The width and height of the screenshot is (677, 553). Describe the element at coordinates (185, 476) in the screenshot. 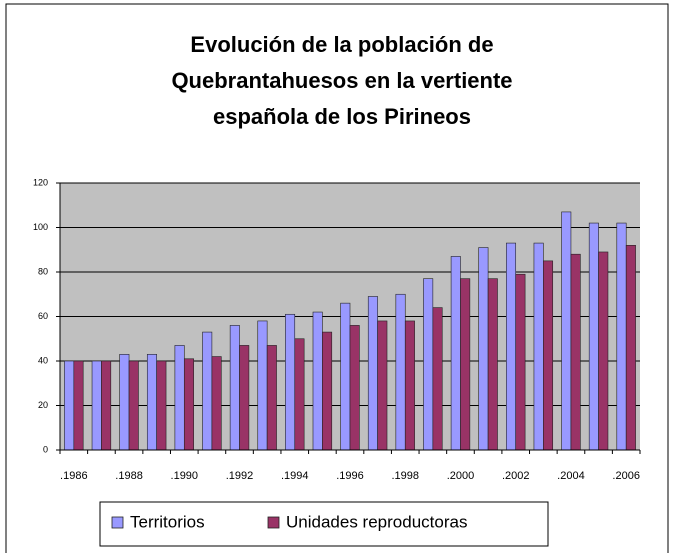

I see `x-tick-label: .1990` at that location.